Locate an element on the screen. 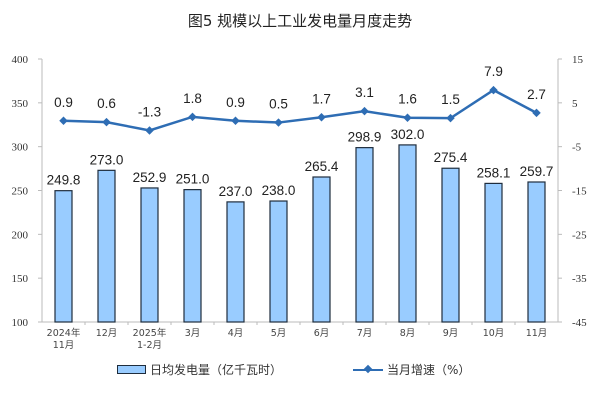  y-left-tick: 100 is located at coordinates (20, 323).